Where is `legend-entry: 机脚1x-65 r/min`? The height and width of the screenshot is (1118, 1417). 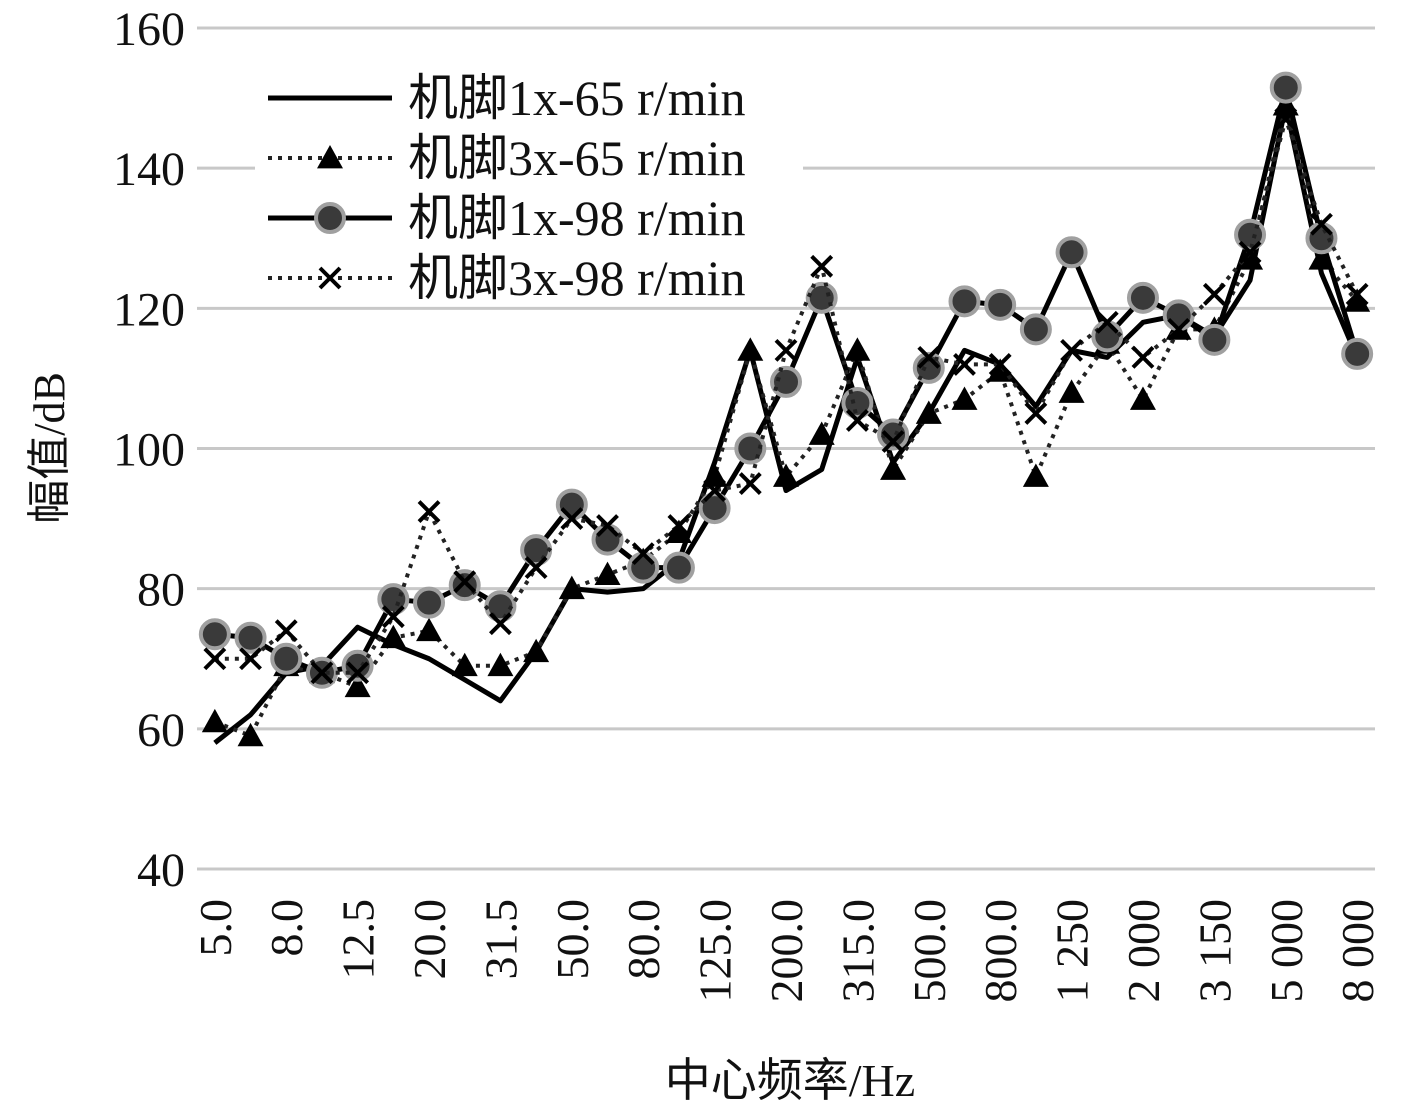
legend-entry: 机脚1x-65 r/min is located at coordinates (506, 98).